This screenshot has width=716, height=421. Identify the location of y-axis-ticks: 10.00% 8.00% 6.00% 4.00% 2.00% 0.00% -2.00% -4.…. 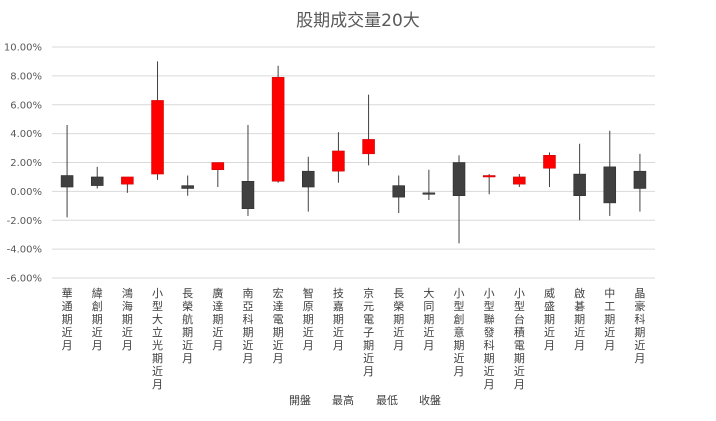
(23, 164).